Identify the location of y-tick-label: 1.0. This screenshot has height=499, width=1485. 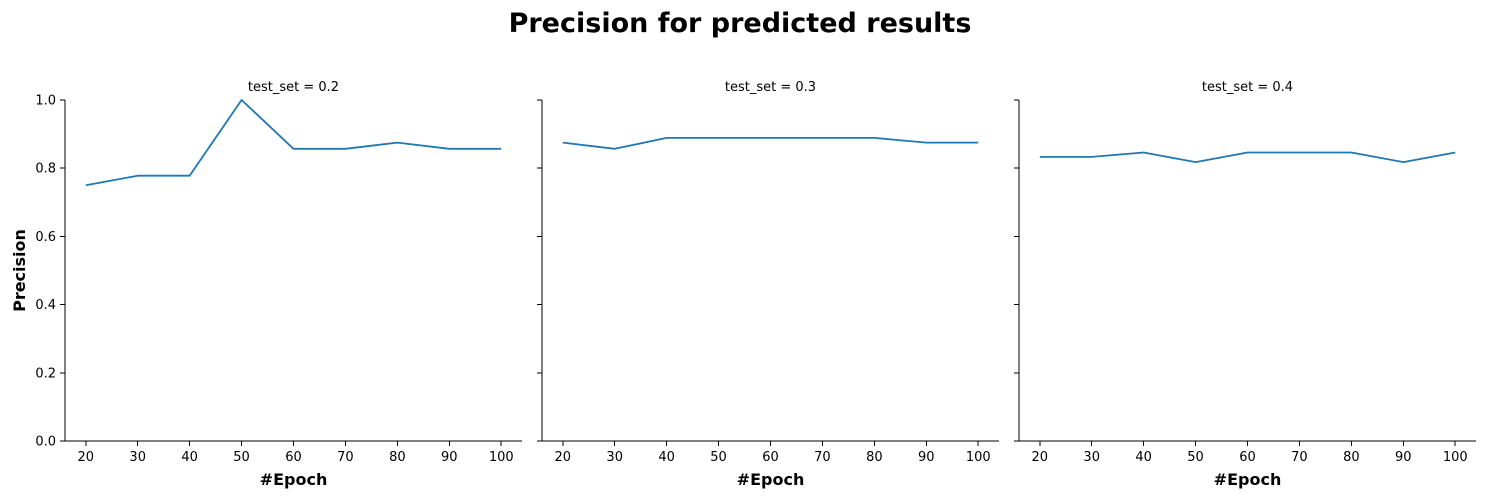
(45, 101).